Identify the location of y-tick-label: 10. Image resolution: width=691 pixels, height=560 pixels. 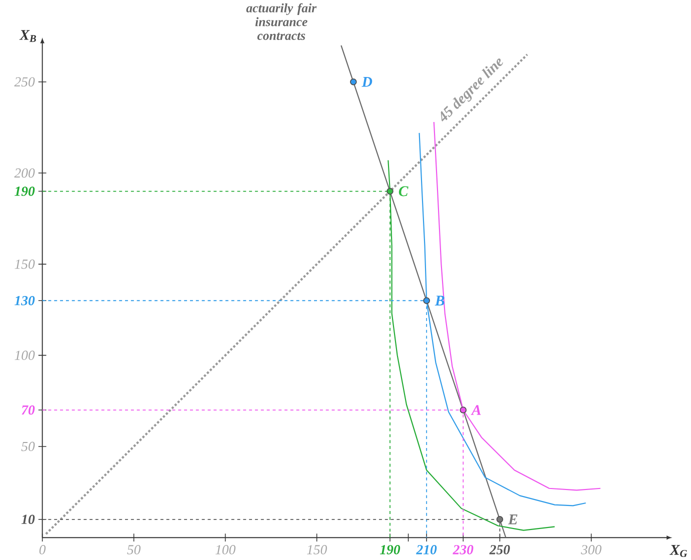
(28, 519).